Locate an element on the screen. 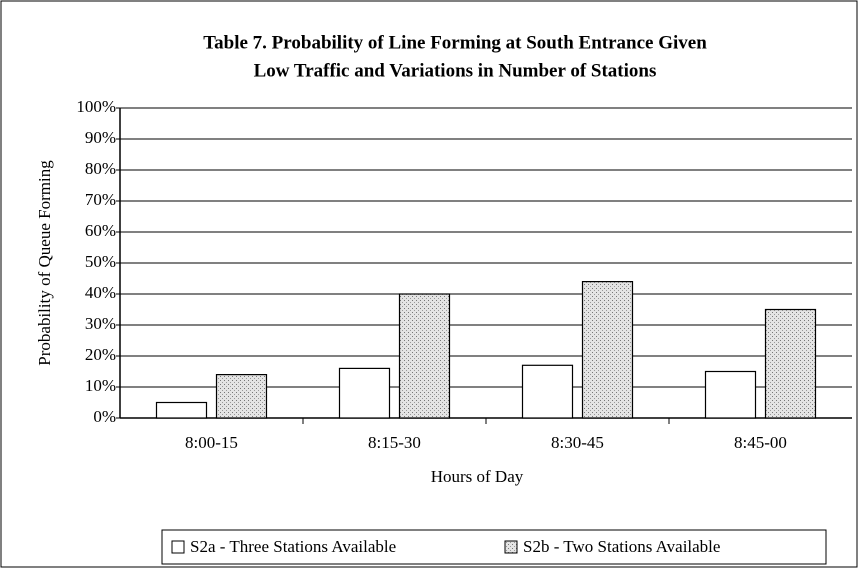 The height and width of the screenshot is (568, 859). y-tick-label: 60% is located at coordinates (100, 230).